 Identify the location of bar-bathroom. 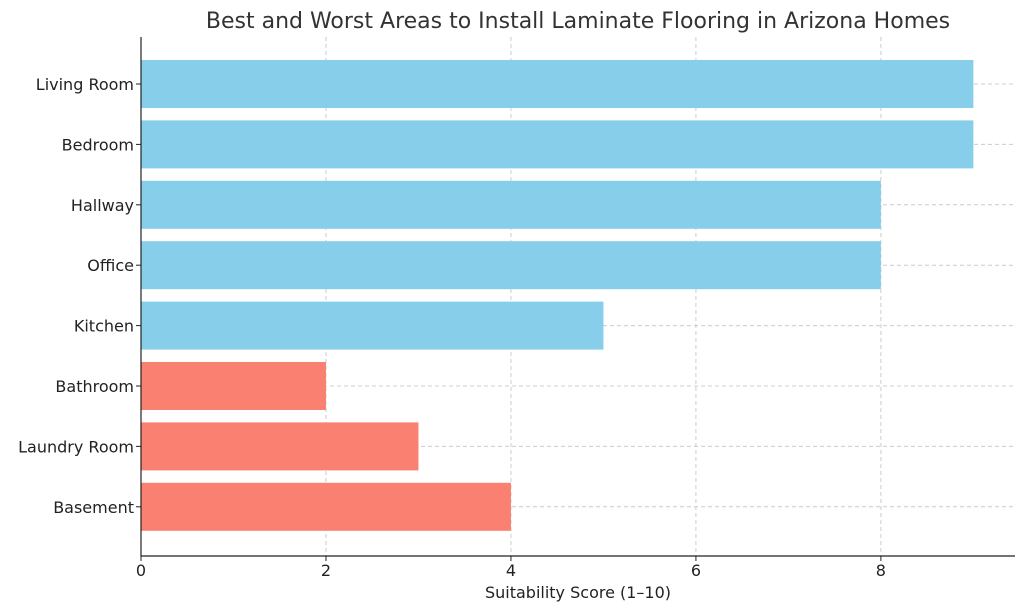
(233, 386).